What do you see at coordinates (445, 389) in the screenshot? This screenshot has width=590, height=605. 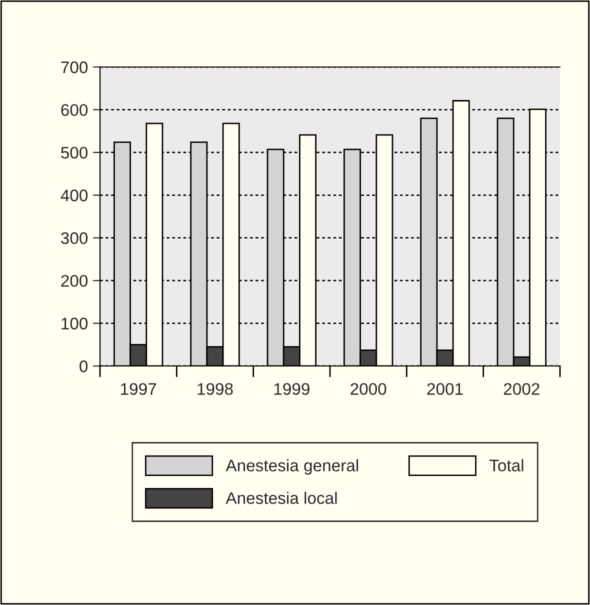 I see `x-tick-label: 2001` at bounding box center [445, 389].